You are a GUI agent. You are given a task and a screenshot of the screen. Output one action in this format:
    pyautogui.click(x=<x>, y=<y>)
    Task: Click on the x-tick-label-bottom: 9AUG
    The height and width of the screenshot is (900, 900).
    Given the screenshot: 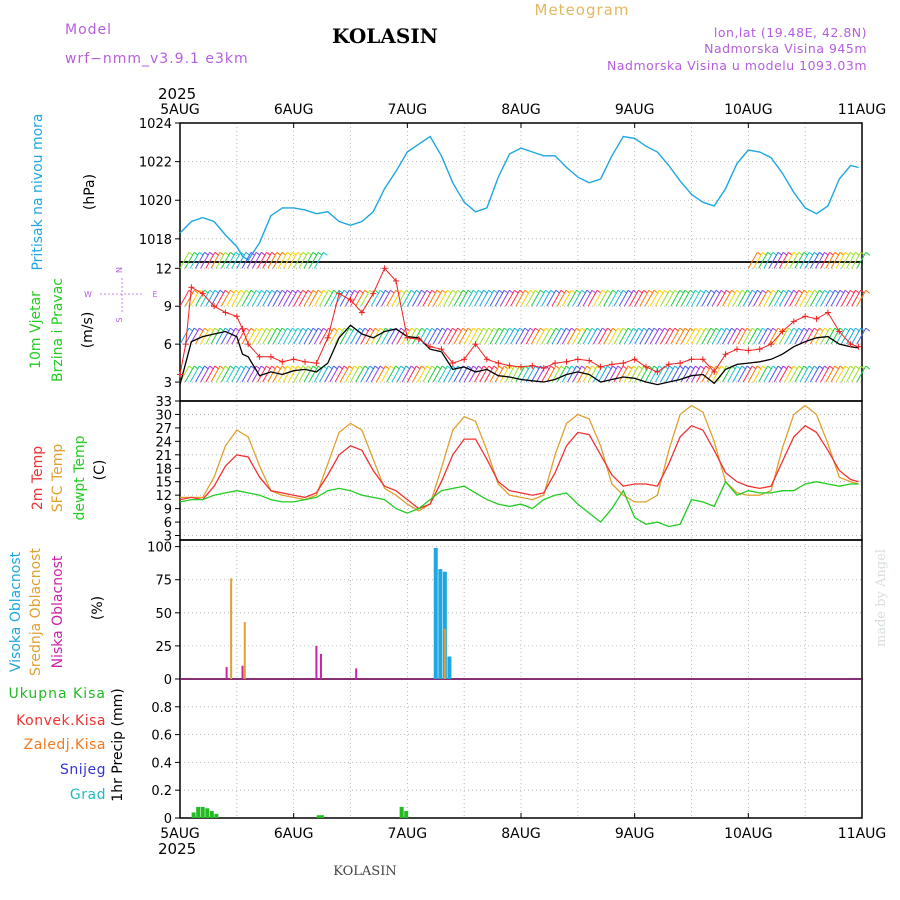 What is the action you would take?
    pyautogui.click(x=635, y=834)
    